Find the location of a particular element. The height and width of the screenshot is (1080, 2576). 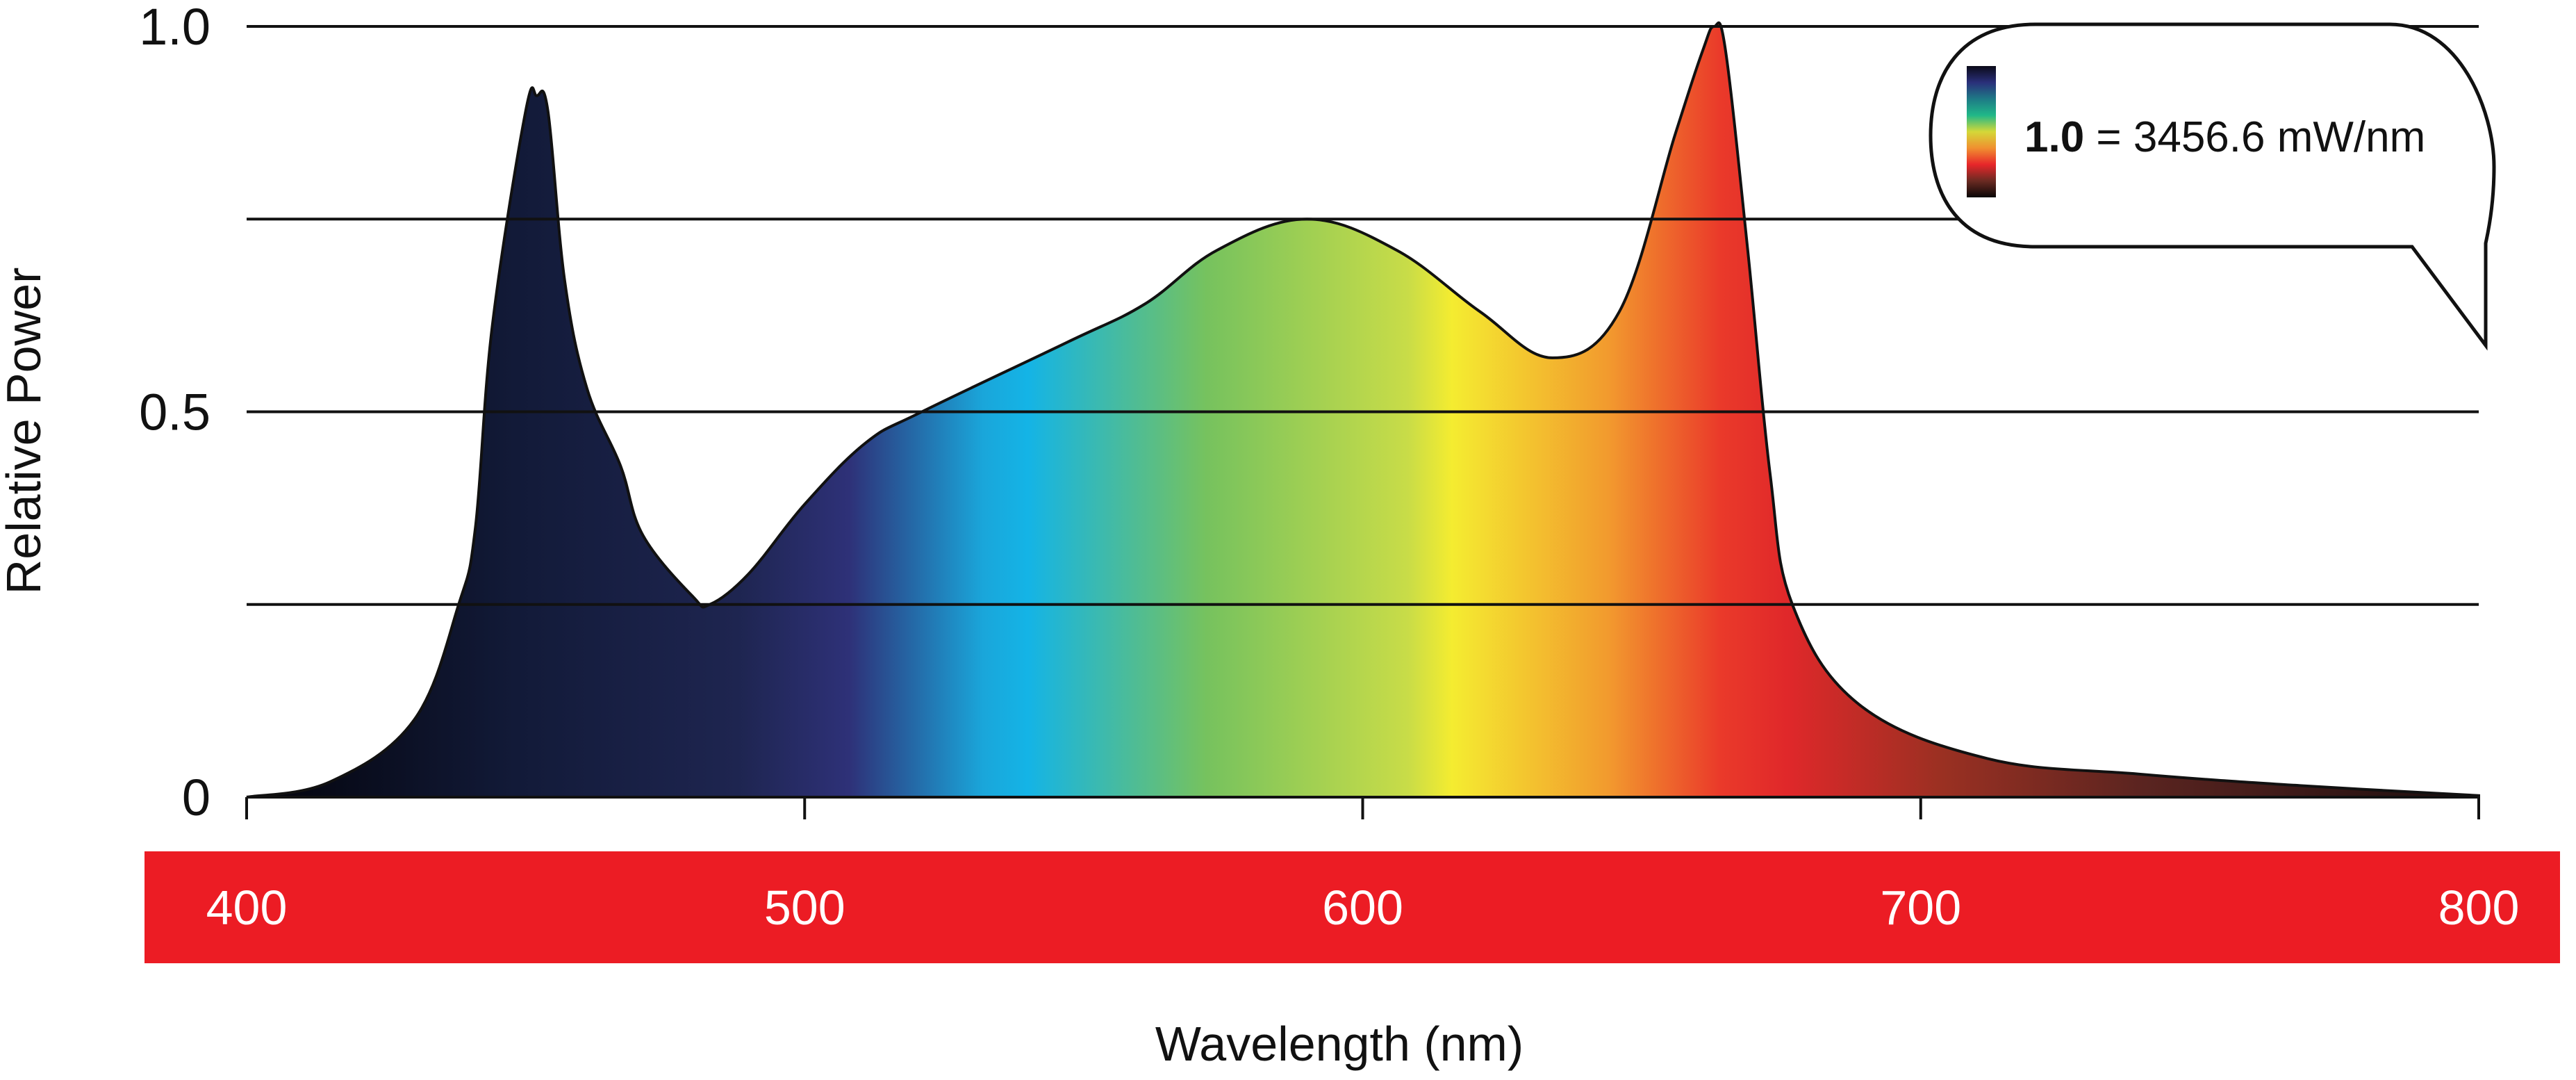

x-tick-label: 800 is located at coordinates (2479, 908).